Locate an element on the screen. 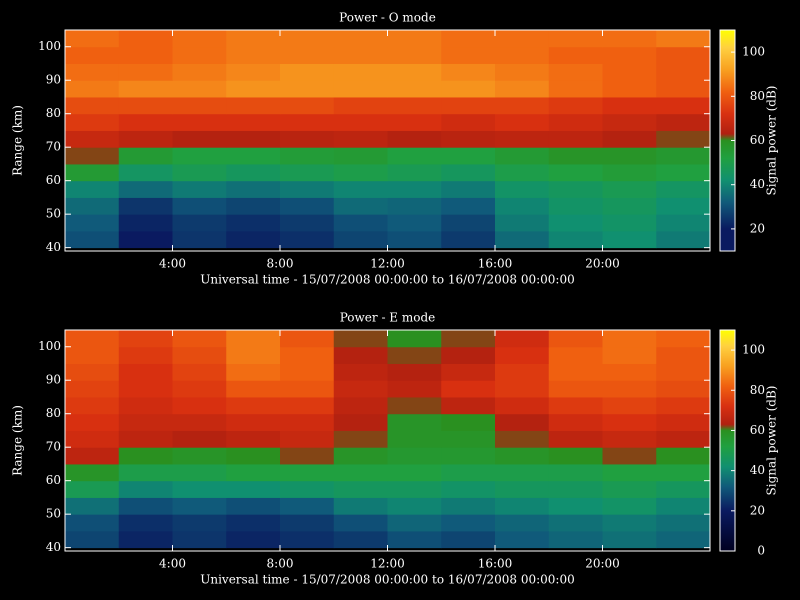  y-tick-label: 50 is located at coordinates (53, 514).